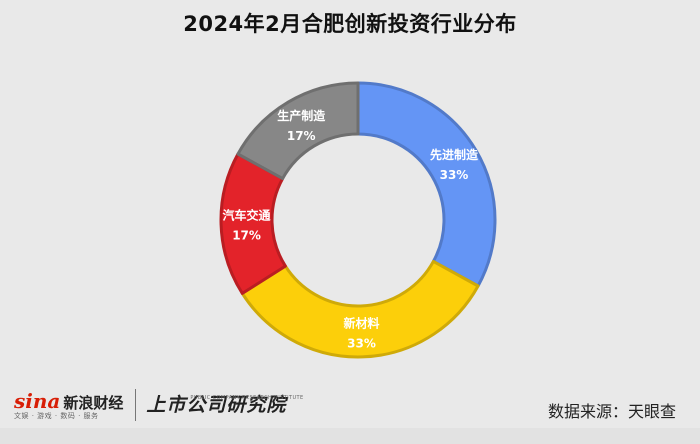 This screenshot has width=700, height=444. I want to click on slice-label-3: 汽车交通, so click(247, 215).